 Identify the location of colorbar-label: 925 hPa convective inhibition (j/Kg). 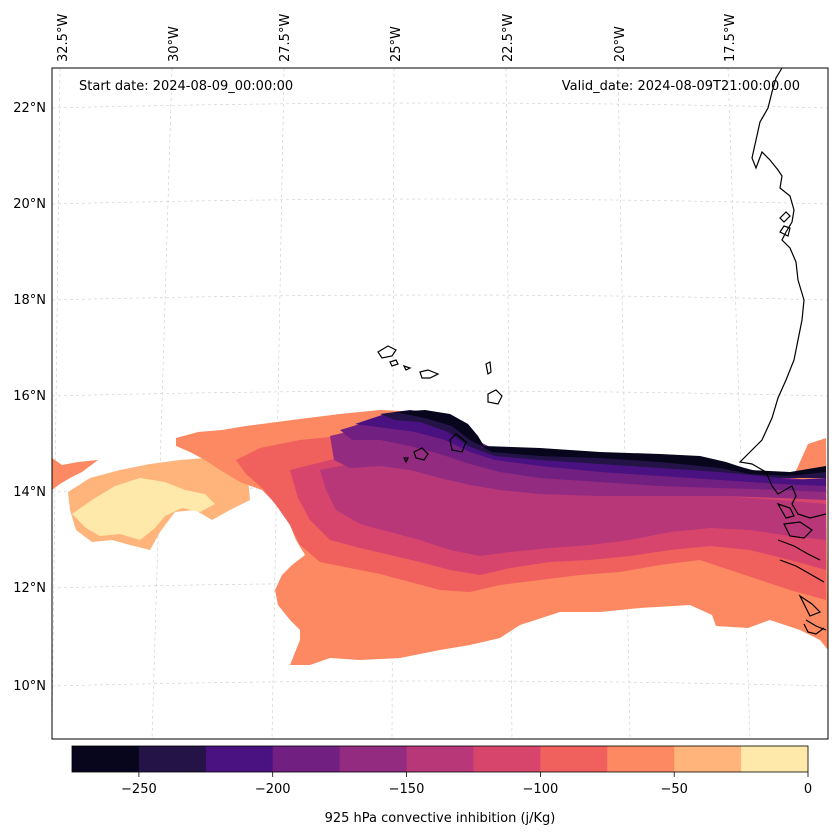
(440, 818).